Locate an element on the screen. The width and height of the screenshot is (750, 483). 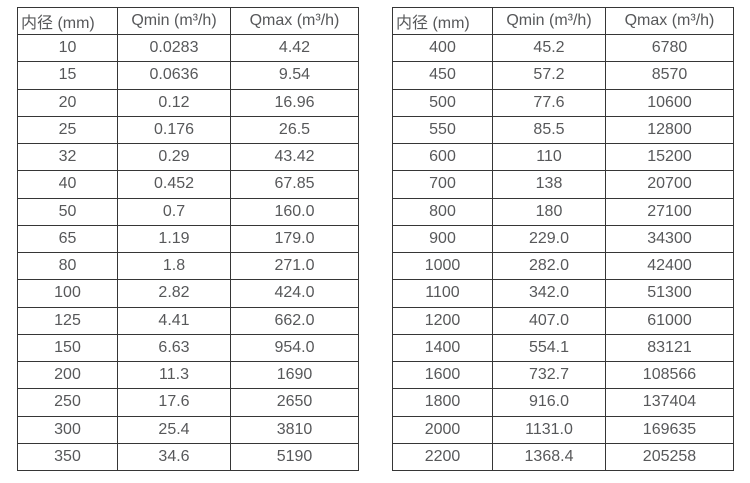
table-cell: 85.5 is located at coordinates (549, 130).